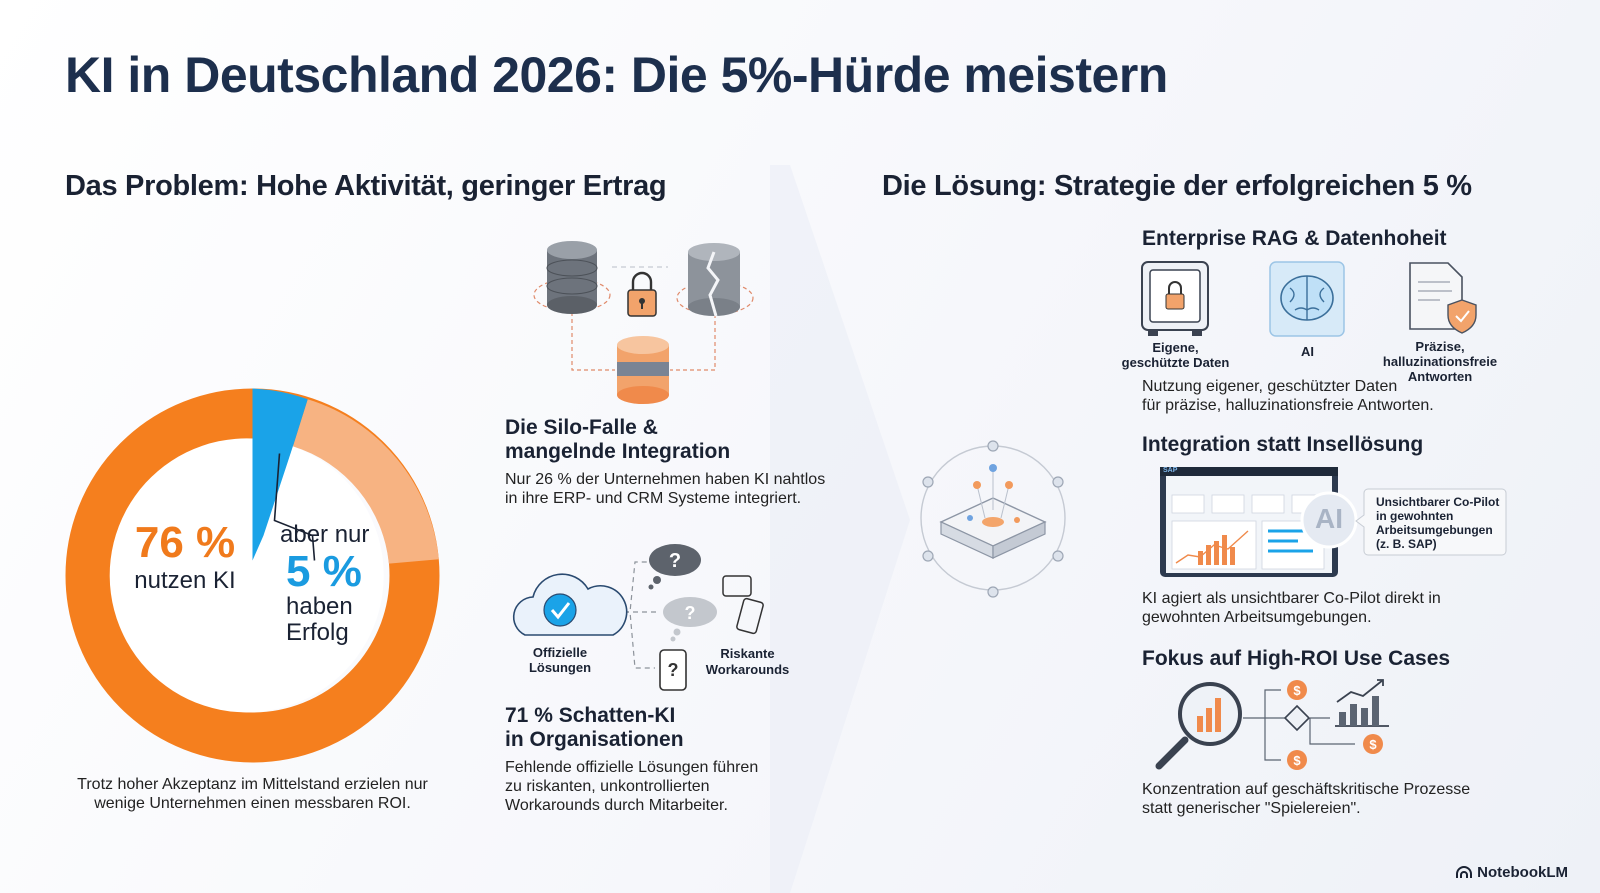 This screenshot has width=1600, height=893. I want to click on silo-heading-2: mangelnde Integration, so click(618, 451).